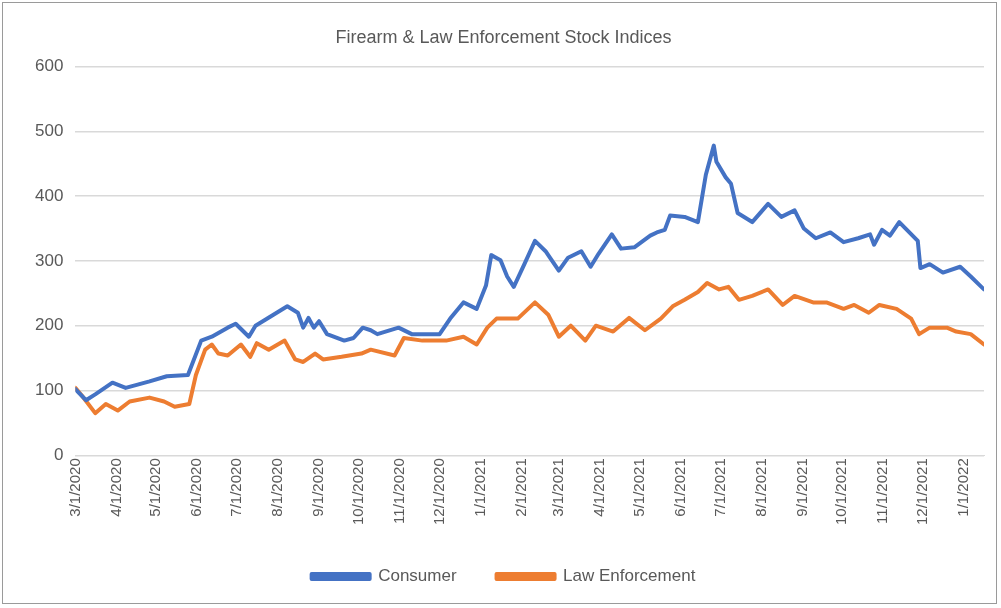 Image resolution: width=1001 pixels, height=608 pixels. Describe the element at coordinates (417, 576) in the screenshot. I see `legend-label: Consumer` at that location.